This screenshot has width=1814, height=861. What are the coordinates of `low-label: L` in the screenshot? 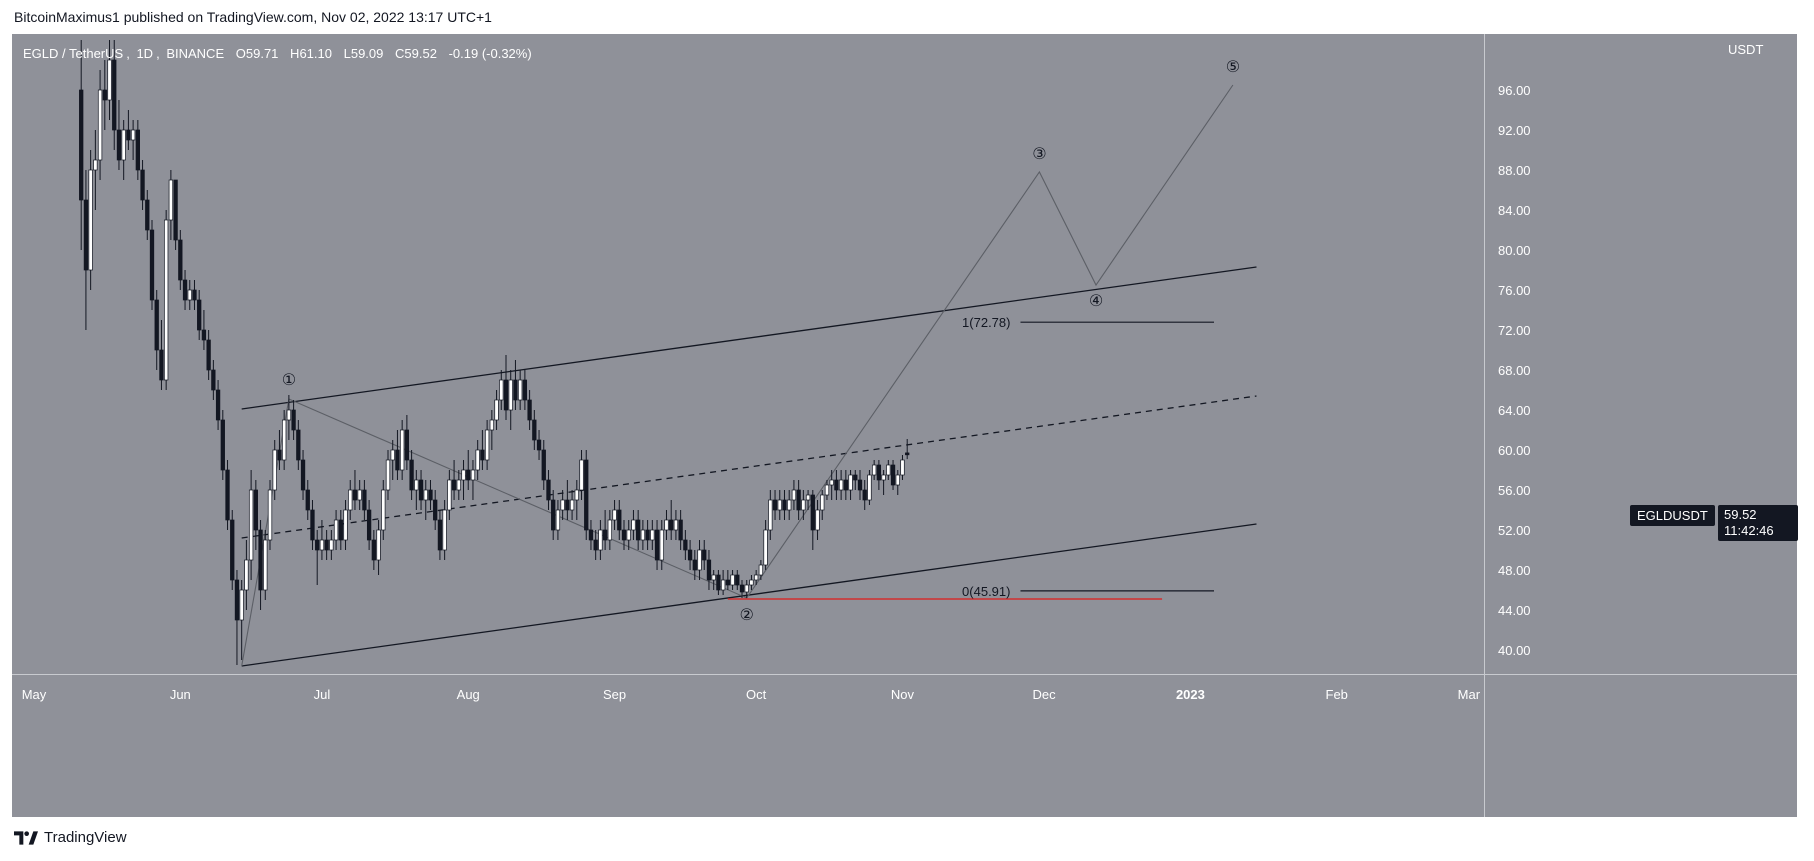 It's located at (347, 53).